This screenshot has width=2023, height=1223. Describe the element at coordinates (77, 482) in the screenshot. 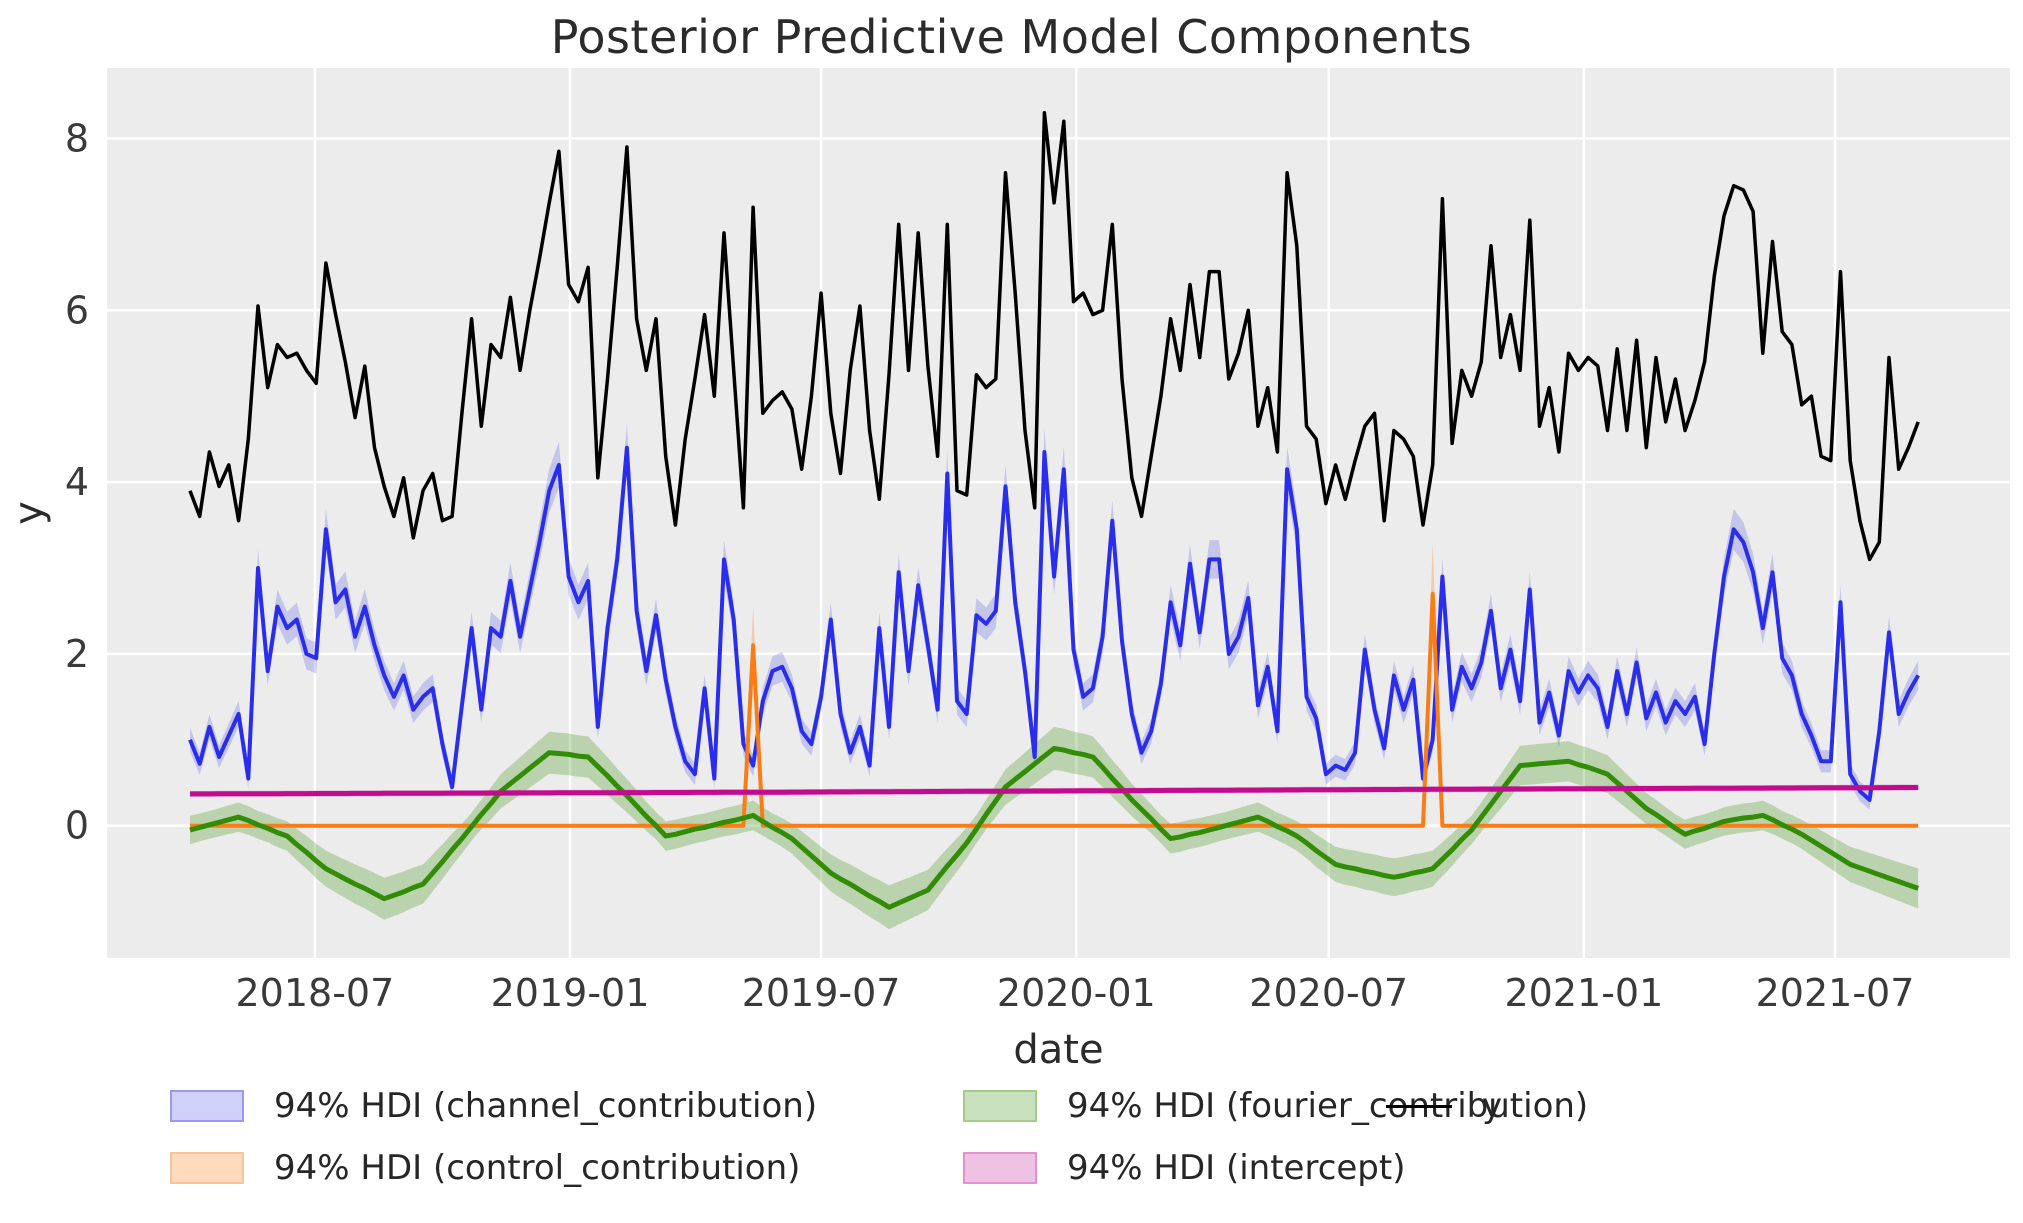

I see `y-tick-label: 4` at that location.